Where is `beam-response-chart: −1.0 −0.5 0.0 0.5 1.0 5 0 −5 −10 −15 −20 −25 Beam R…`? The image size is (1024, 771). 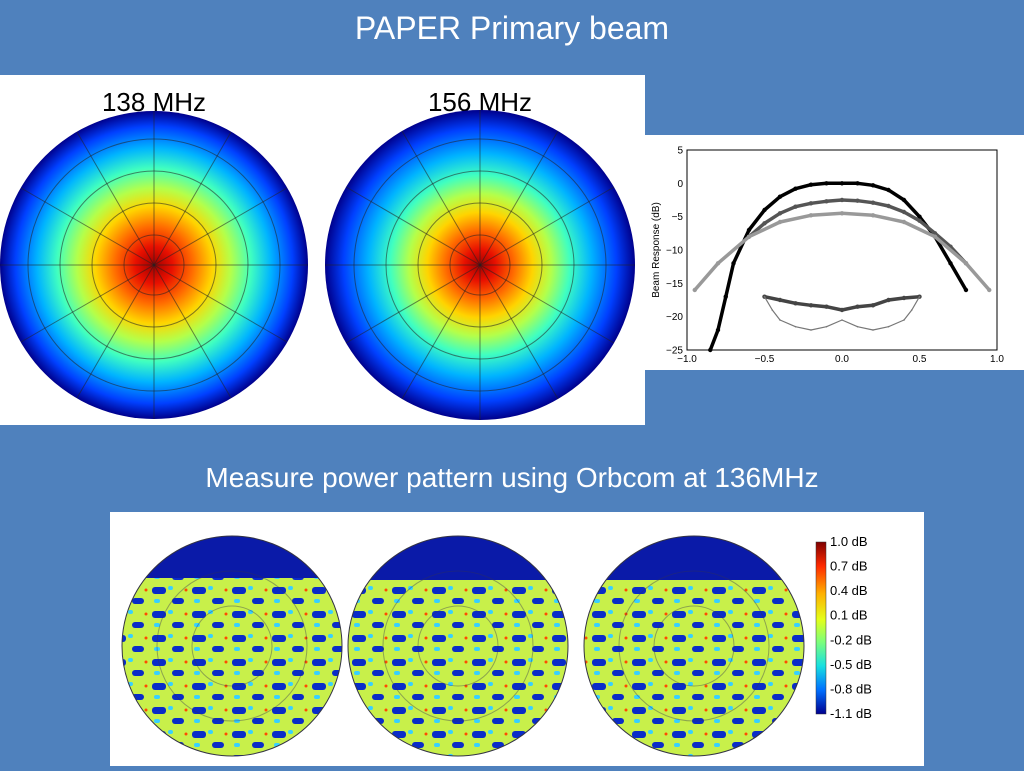
beam-response-chart: −1.0 −0.5 0.0 0.5 1.0 5 0 −5 −10 −15 −20 −25 Beam R… is located at coordinates (827, 256).